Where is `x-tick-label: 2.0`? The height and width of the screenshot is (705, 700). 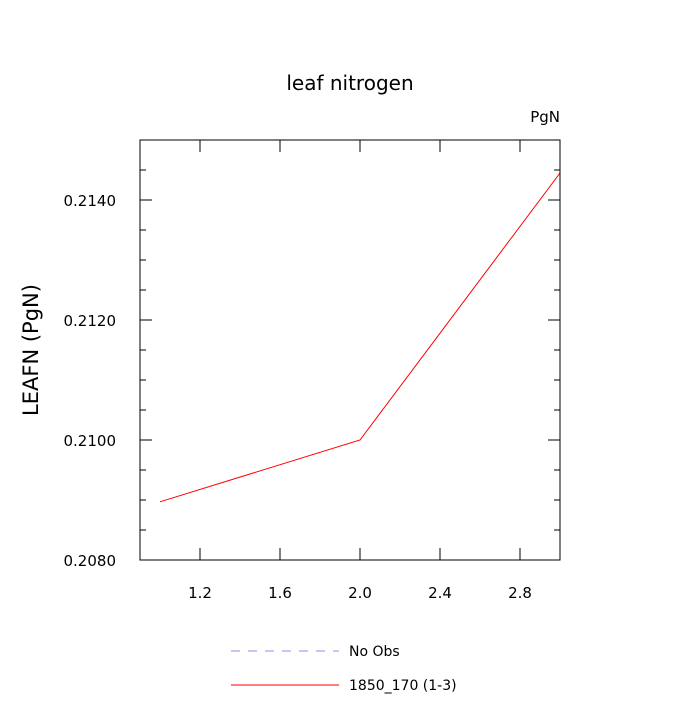 x-tick-label: 2.0 is located at coordinates (360, 593).